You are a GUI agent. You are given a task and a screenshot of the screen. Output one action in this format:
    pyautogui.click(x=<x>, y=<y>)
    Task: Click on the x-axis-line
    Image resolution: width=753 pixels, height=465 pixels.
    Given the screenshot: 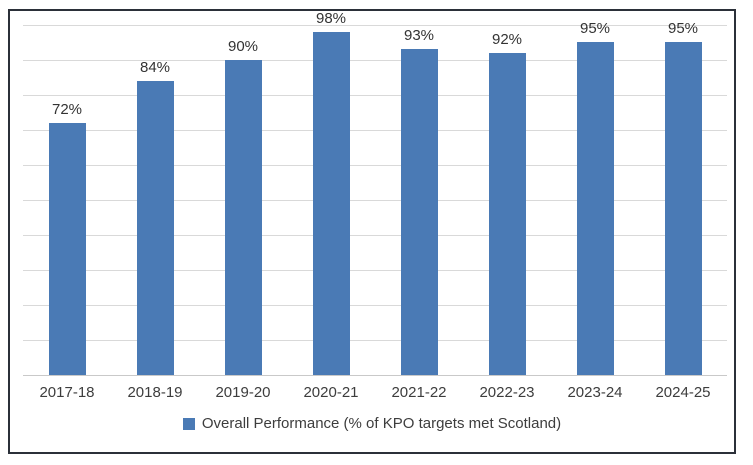 What is the action you would take?
    pyautogui.click(x=375, y=375)
    